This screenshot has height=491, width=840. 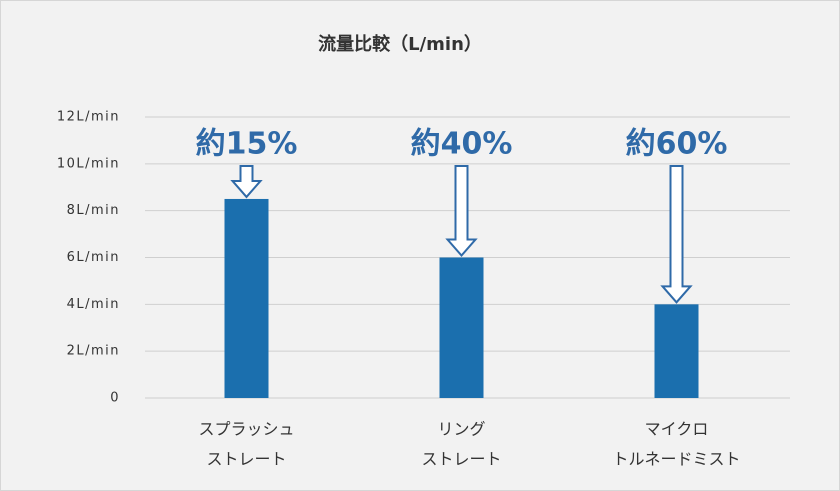 I want to click on y-tick-label: 4L/min, so click(x=93, y=304).